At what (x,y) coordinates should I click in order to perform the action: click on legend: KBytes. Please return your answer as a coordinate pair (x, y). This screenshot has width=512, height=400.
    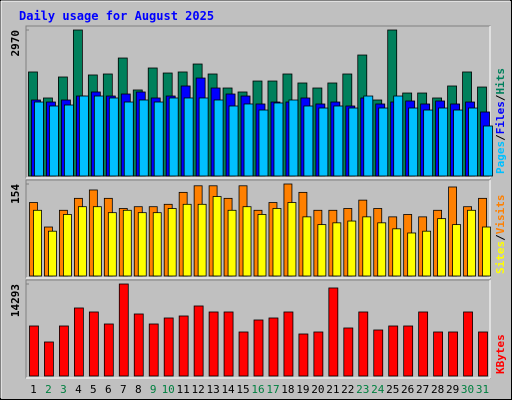
    Looking at the image, I should click on (500, 354).